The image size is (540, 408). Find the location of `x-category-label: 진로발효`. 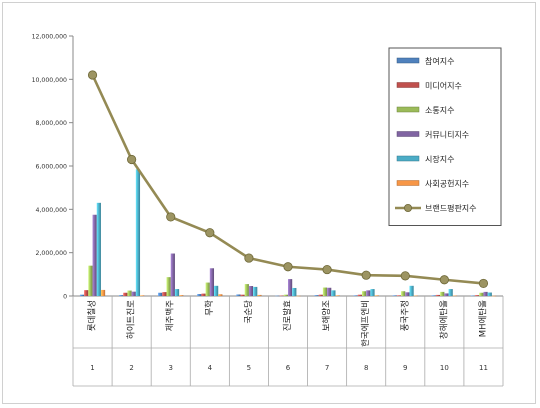

x-category-label: 진로발효 is located at coordinates (287, 315).